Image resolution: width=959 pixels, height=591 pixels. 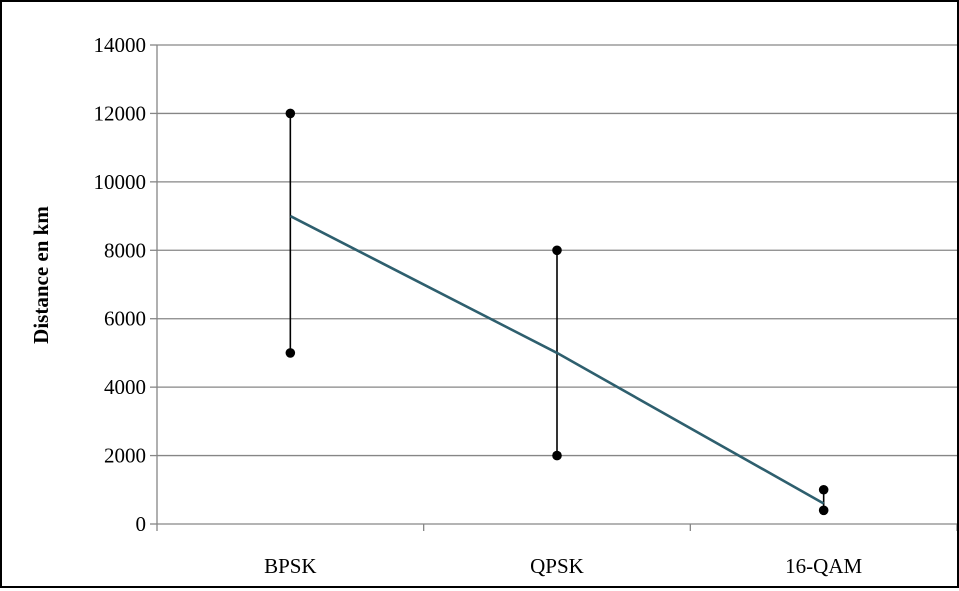 What do you see at coordinates (120, 113) in the screenshot?
I see `y-tick-label: 12000` at bounding box center [120, 113].